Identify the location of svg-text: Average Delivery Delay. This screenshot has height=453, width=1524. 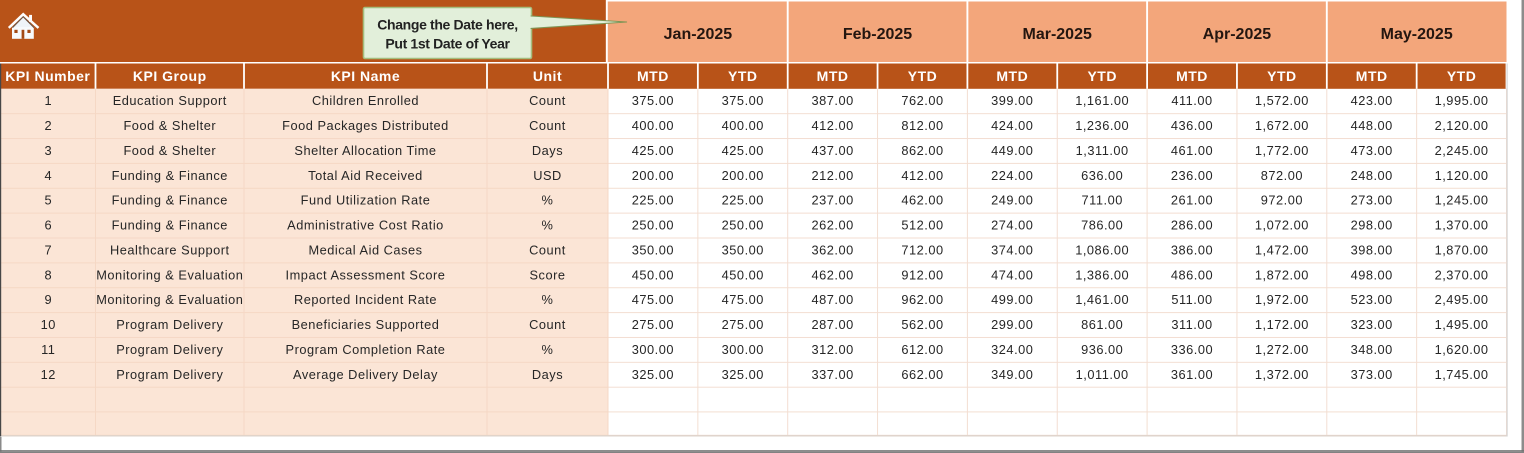
(365, 374).